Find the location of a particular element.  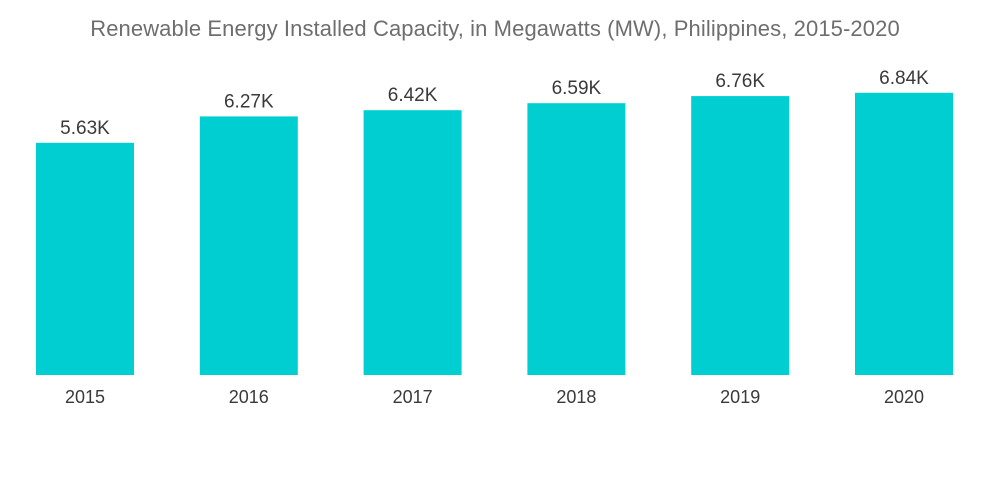

data-label-2017: 6.42K is located at coordinates (413, 95).